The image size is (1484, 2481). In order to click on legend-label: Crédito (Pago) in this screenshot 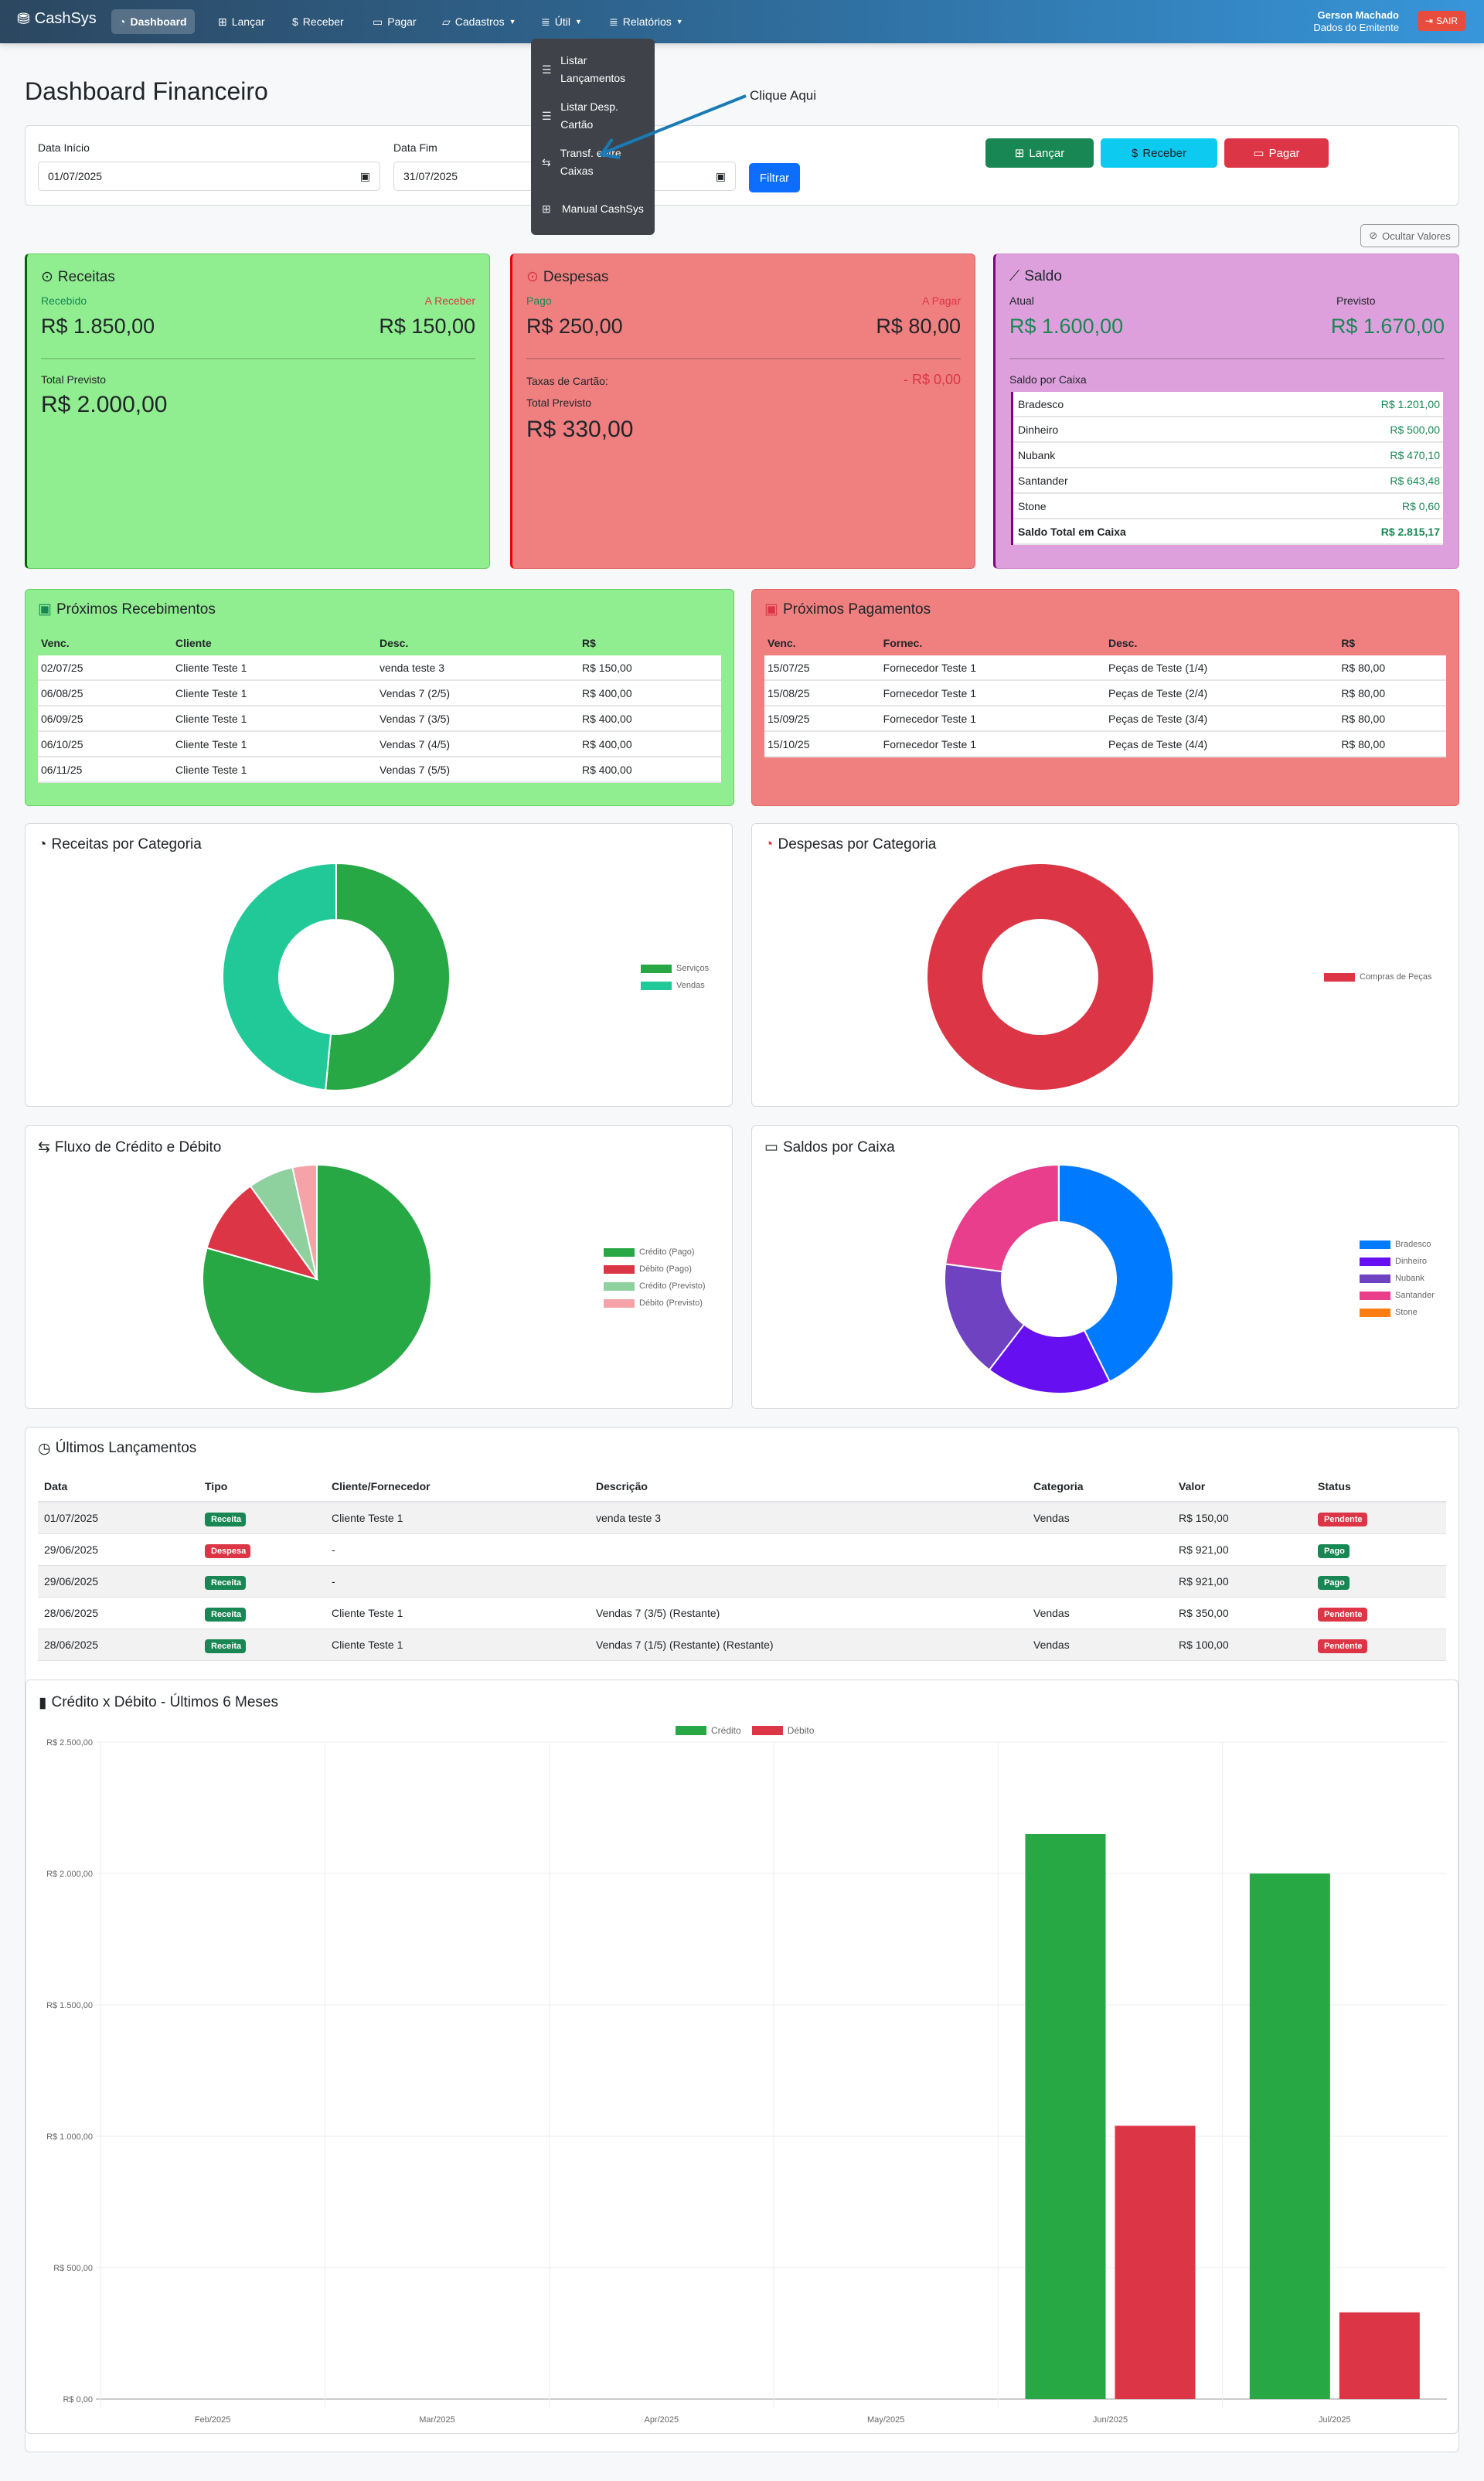, I will do `click(667, 1252)`.